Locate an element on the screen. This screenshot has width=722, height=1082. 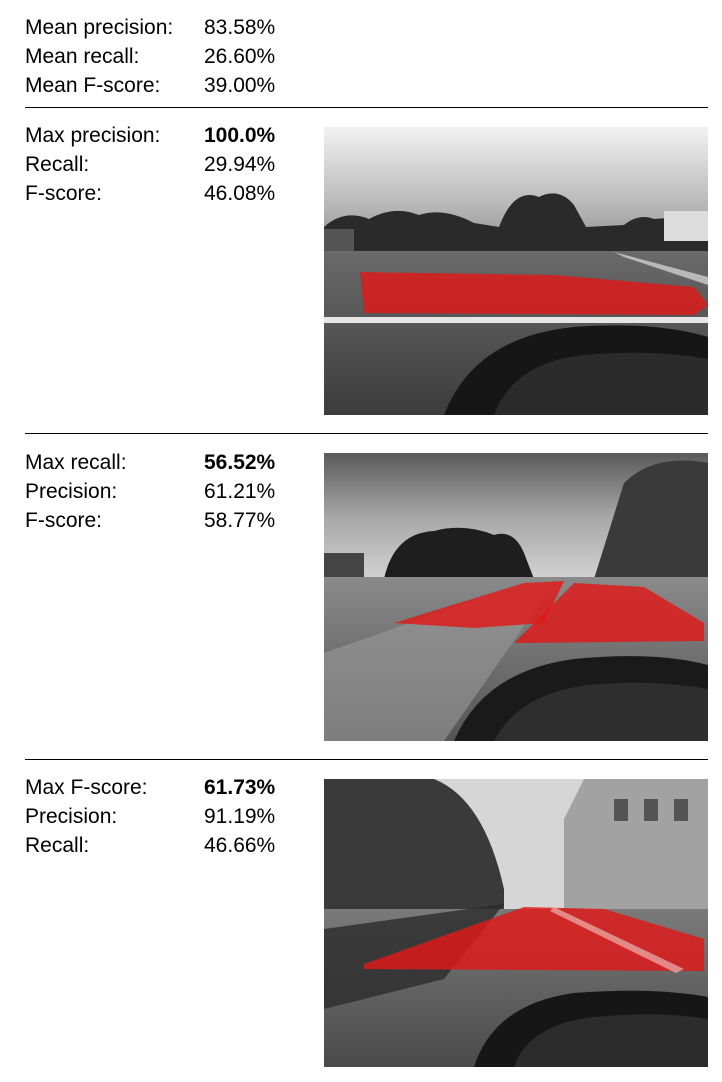
metric-label: Mean F-score: is located at coordinates (93, 85).